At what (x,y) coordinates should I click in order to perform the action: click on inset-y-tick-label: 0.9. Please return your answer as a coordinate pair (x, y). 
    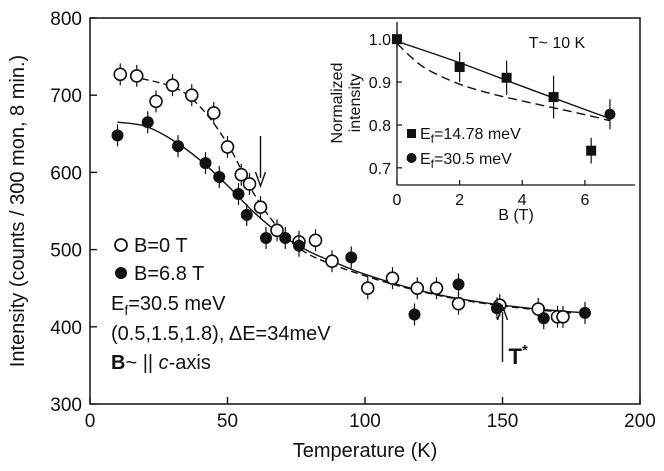
    Looking at the image, I should click on (380, 83).